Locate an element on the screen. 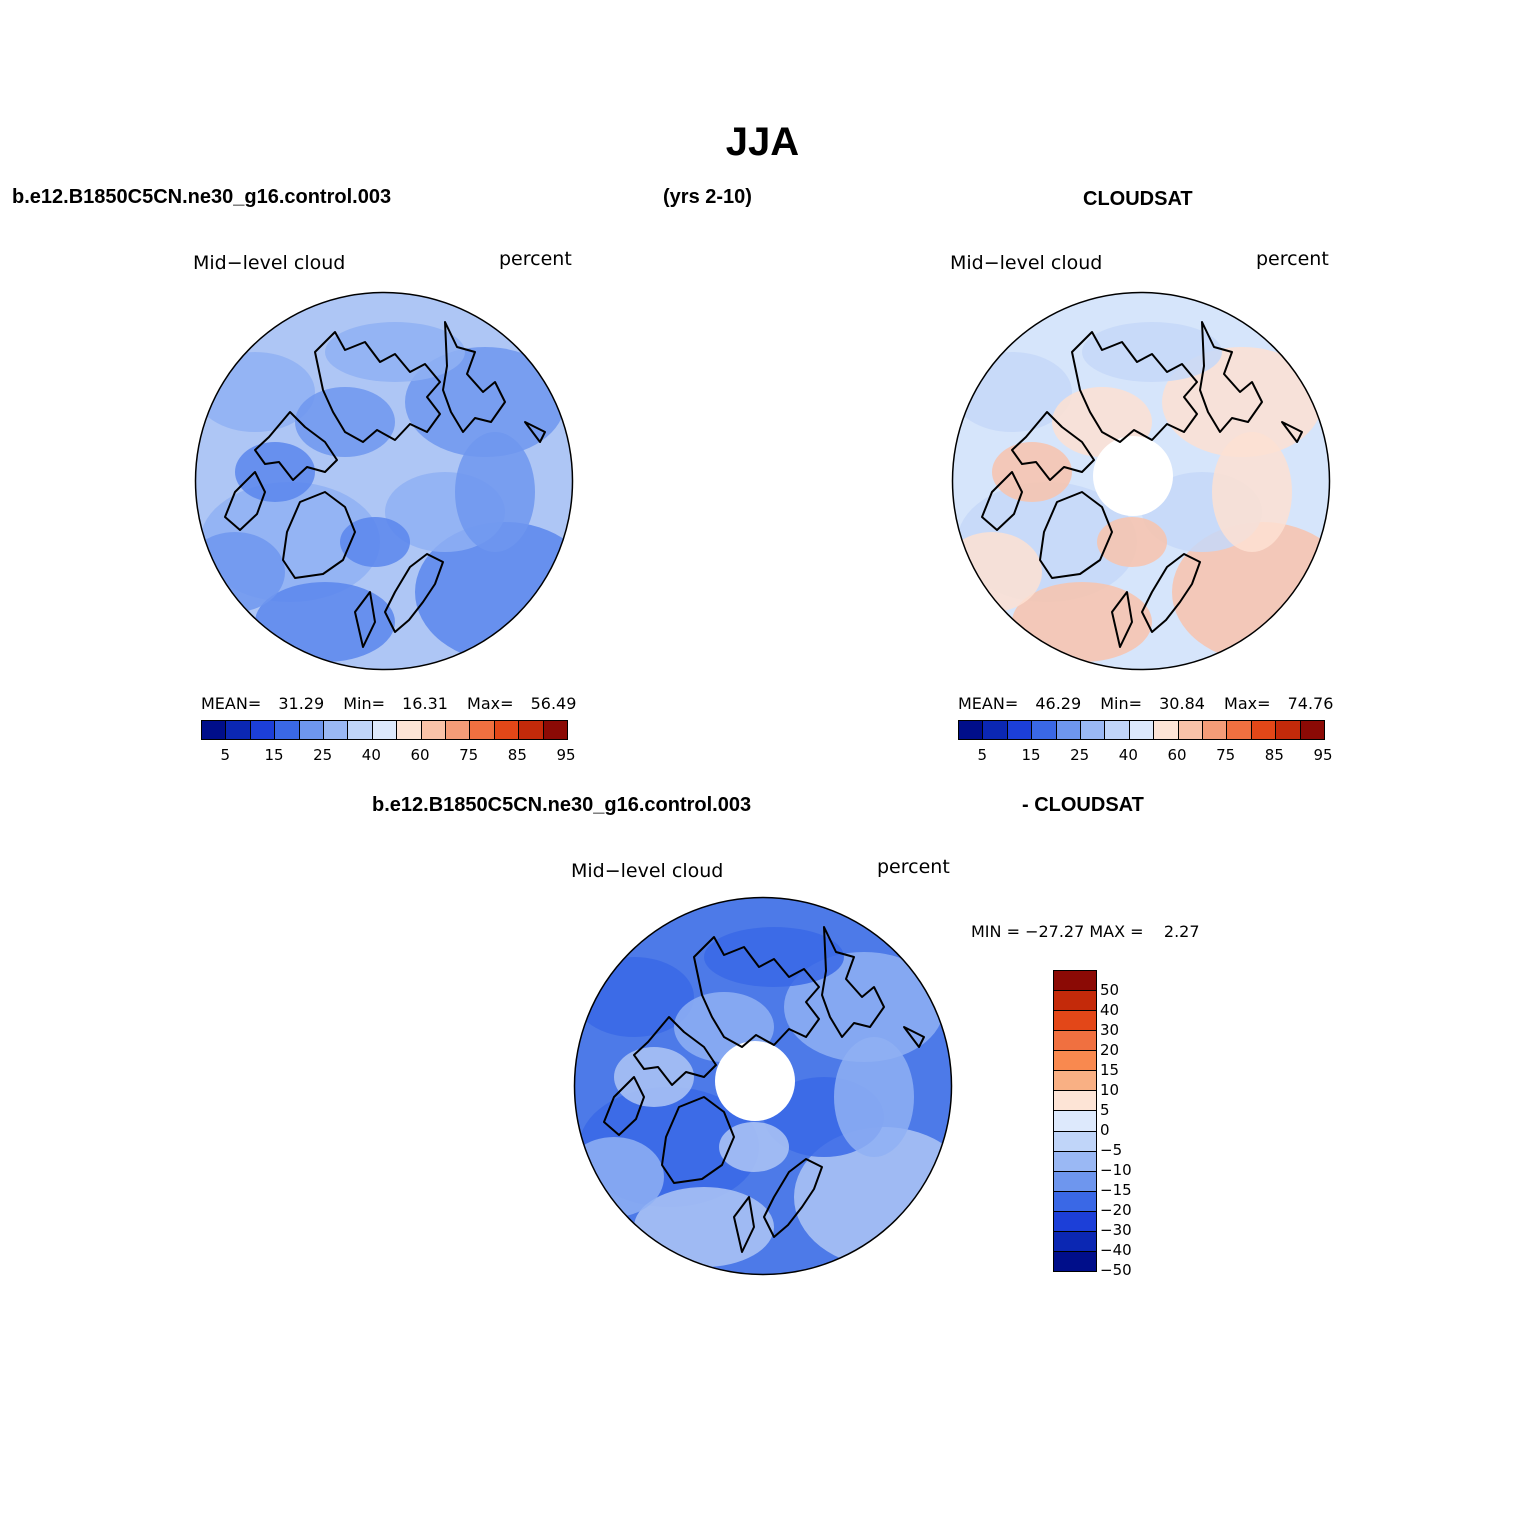 Image resolution: width=1525 pixels, height=1525 pixels. model-colorbar is located at coordinates (384, 730).